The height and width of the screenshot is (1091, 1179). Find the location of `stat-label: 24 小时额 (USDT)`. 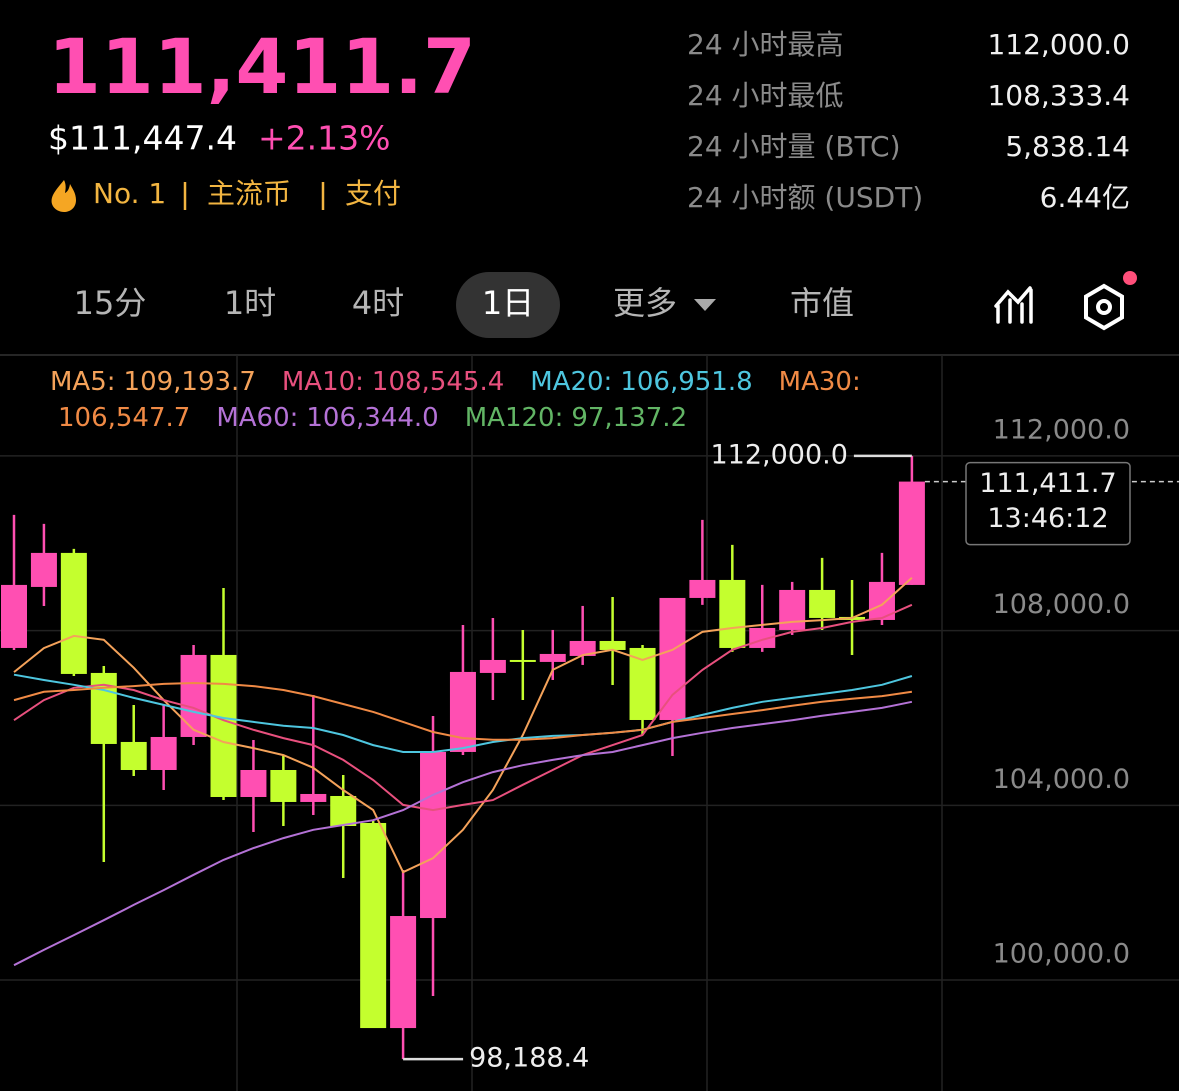

stat-label: 24 小时额 (USDT) is located at coordinates (805, 197).